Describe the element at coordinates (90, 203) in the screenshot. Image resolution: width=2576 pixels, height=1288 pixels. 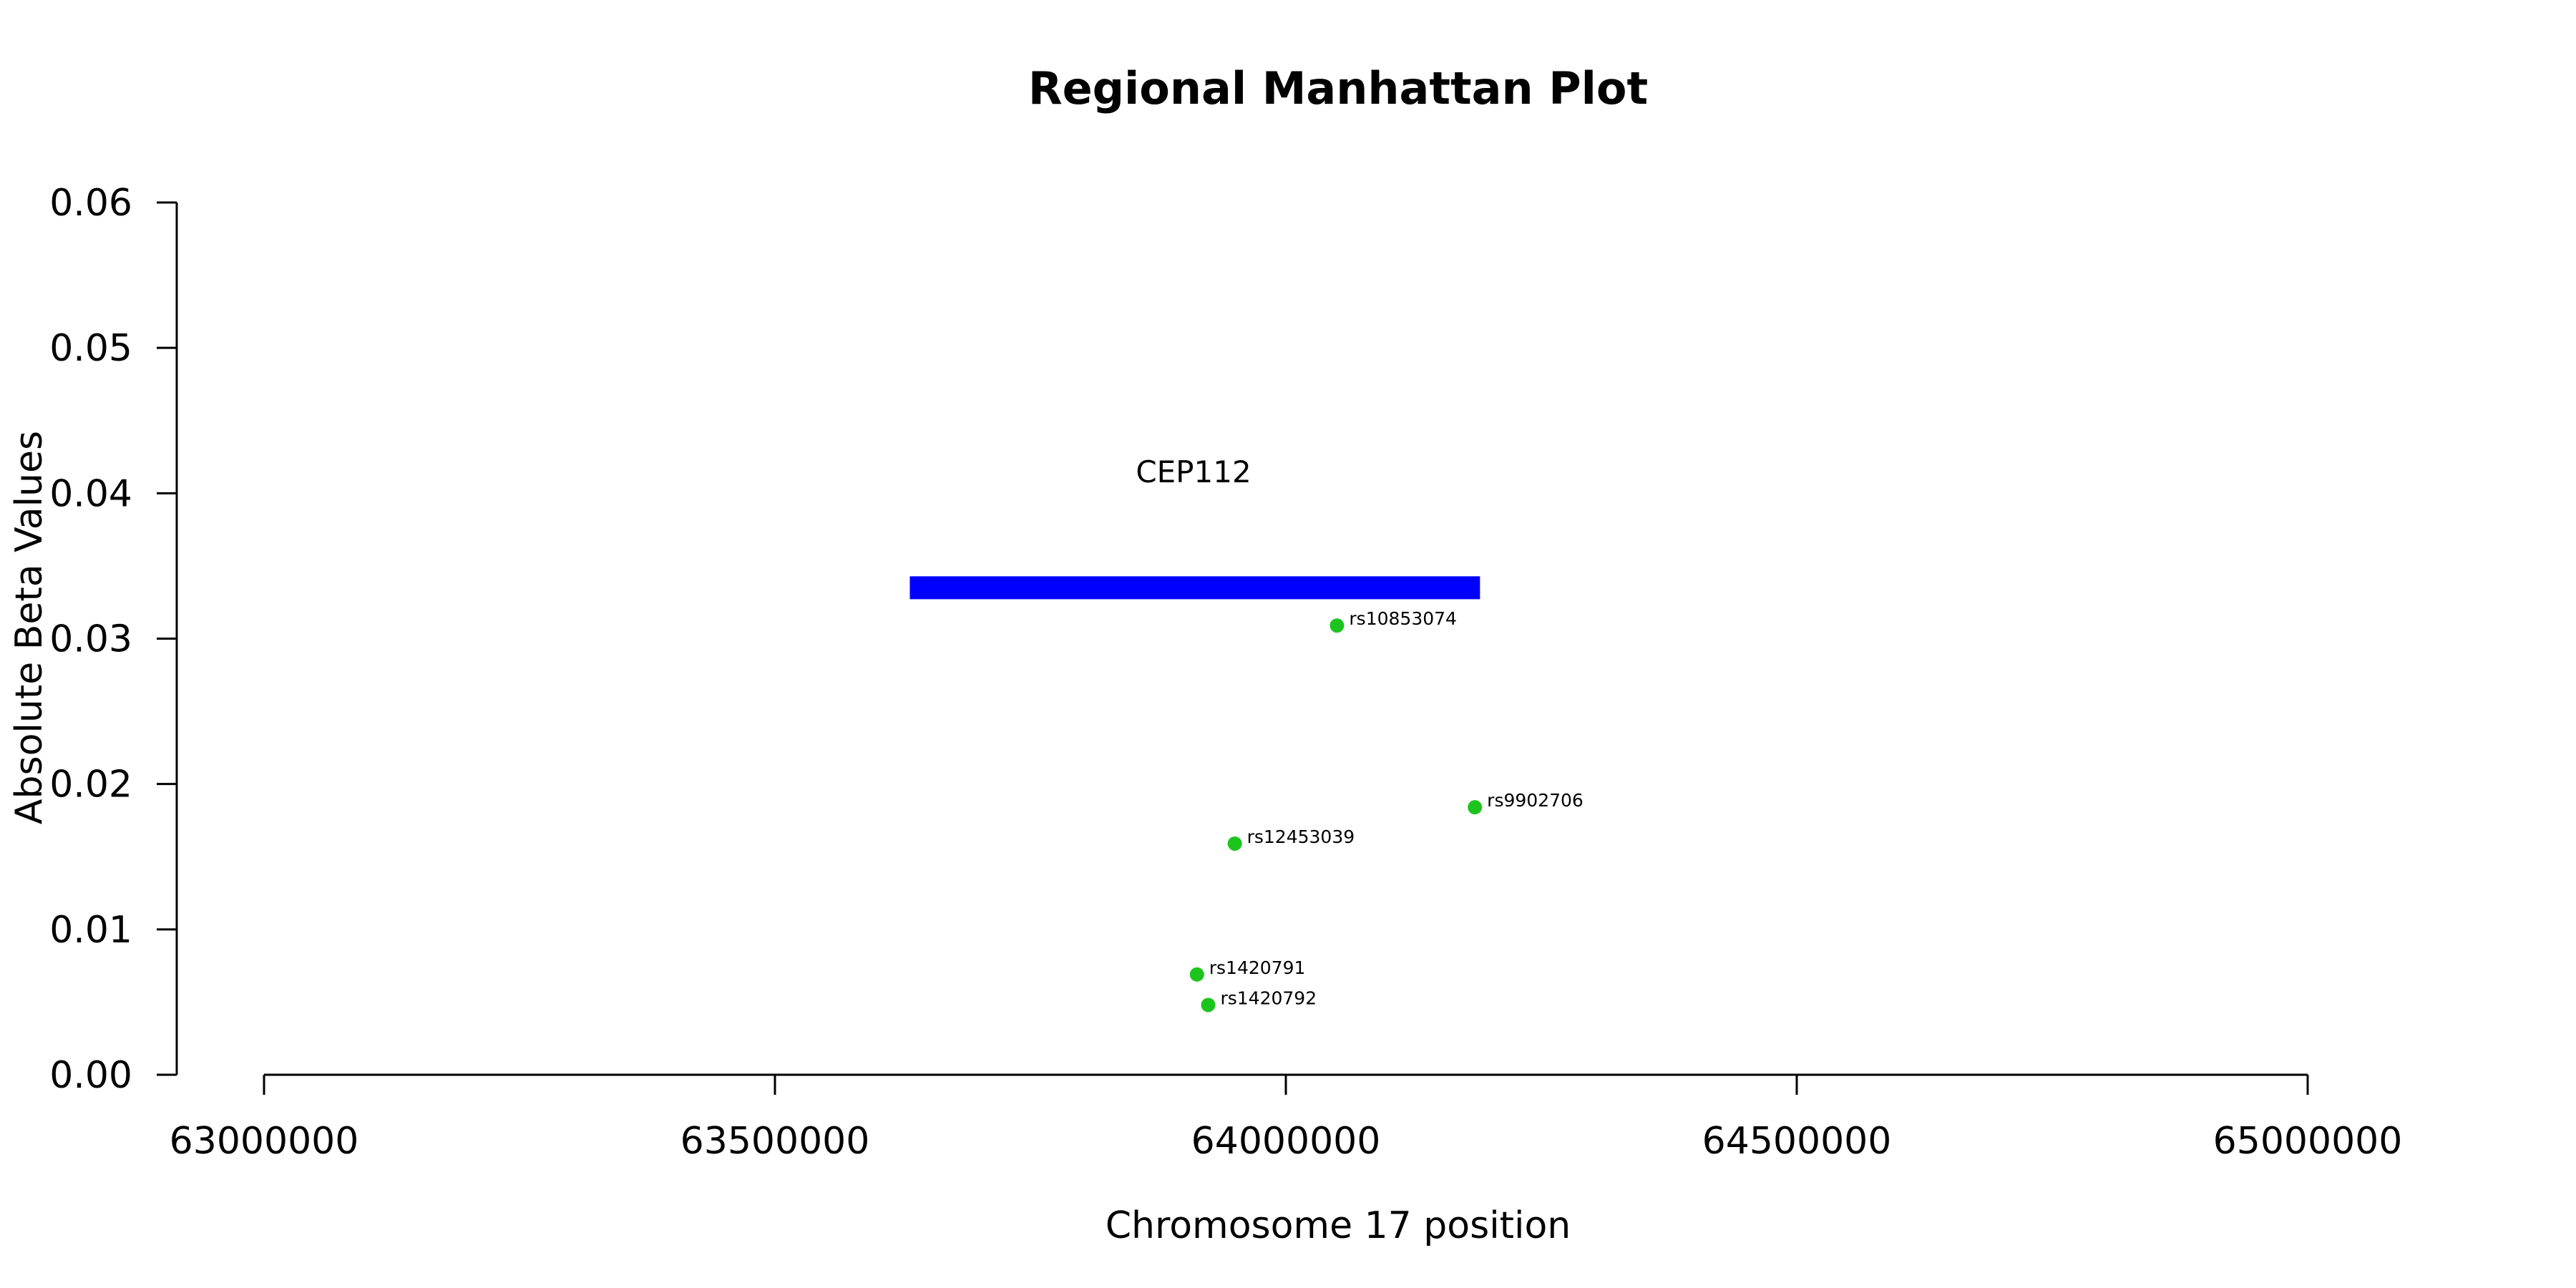
I see `y-tick-label: 0.06` at that location.